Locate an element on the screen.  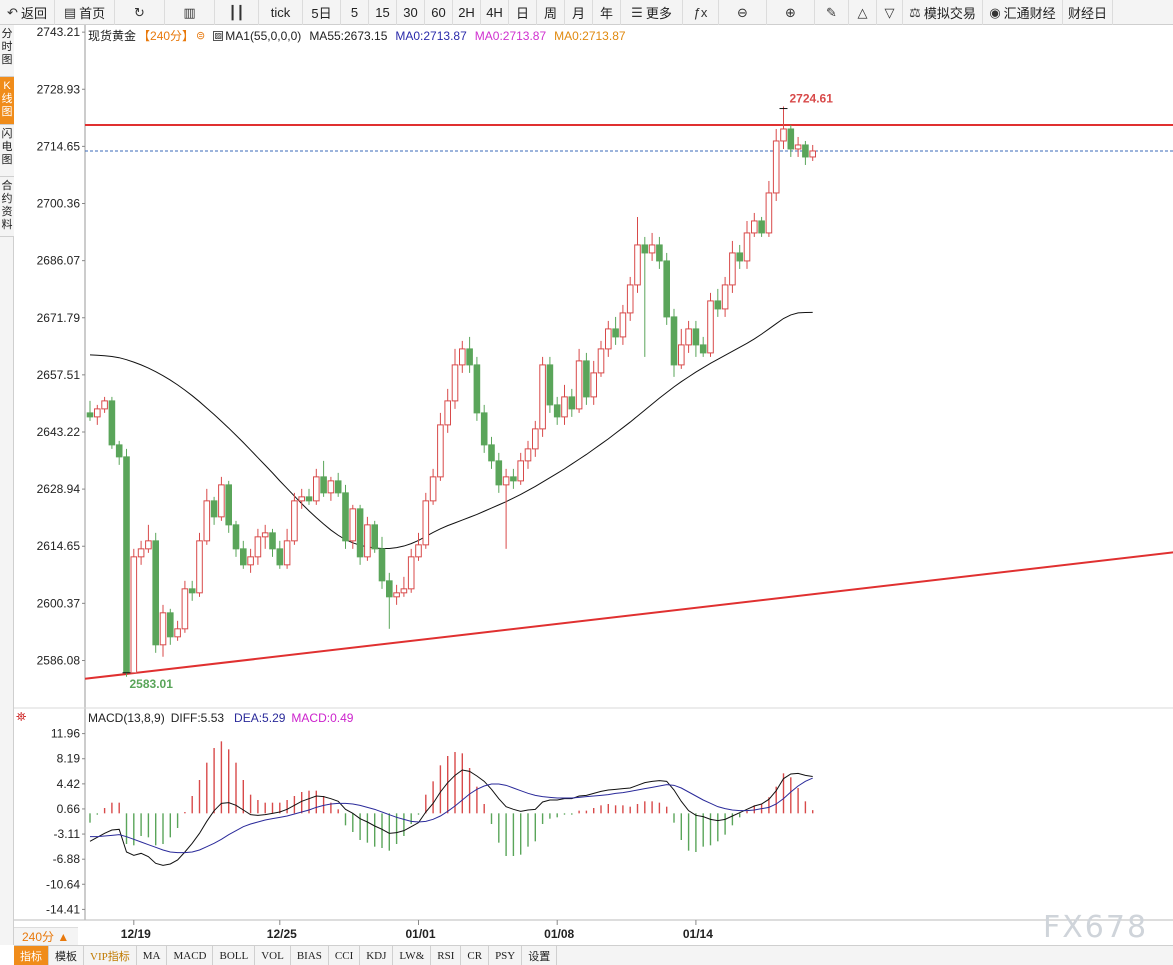
period-日-button: 日 is located at coordinates (523, 12).